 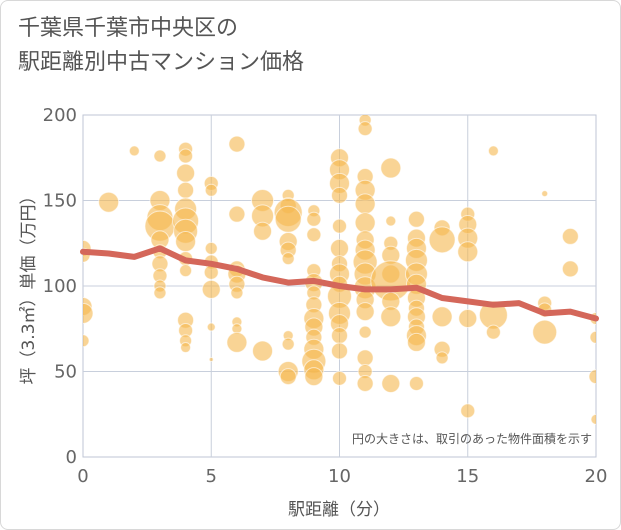 What do you see at coordinates (65, 372) in the screenshot?
I see `y-tick-label: 50` at bounding box center [65, 372].